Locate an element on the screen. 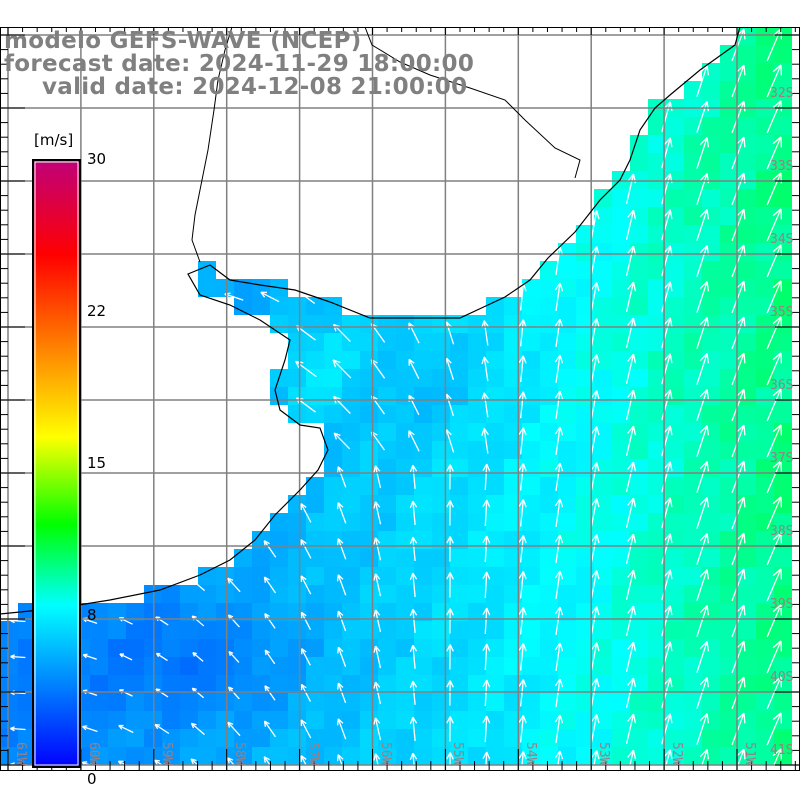  longitude-label: 54W is located at coordinates (531, 754).